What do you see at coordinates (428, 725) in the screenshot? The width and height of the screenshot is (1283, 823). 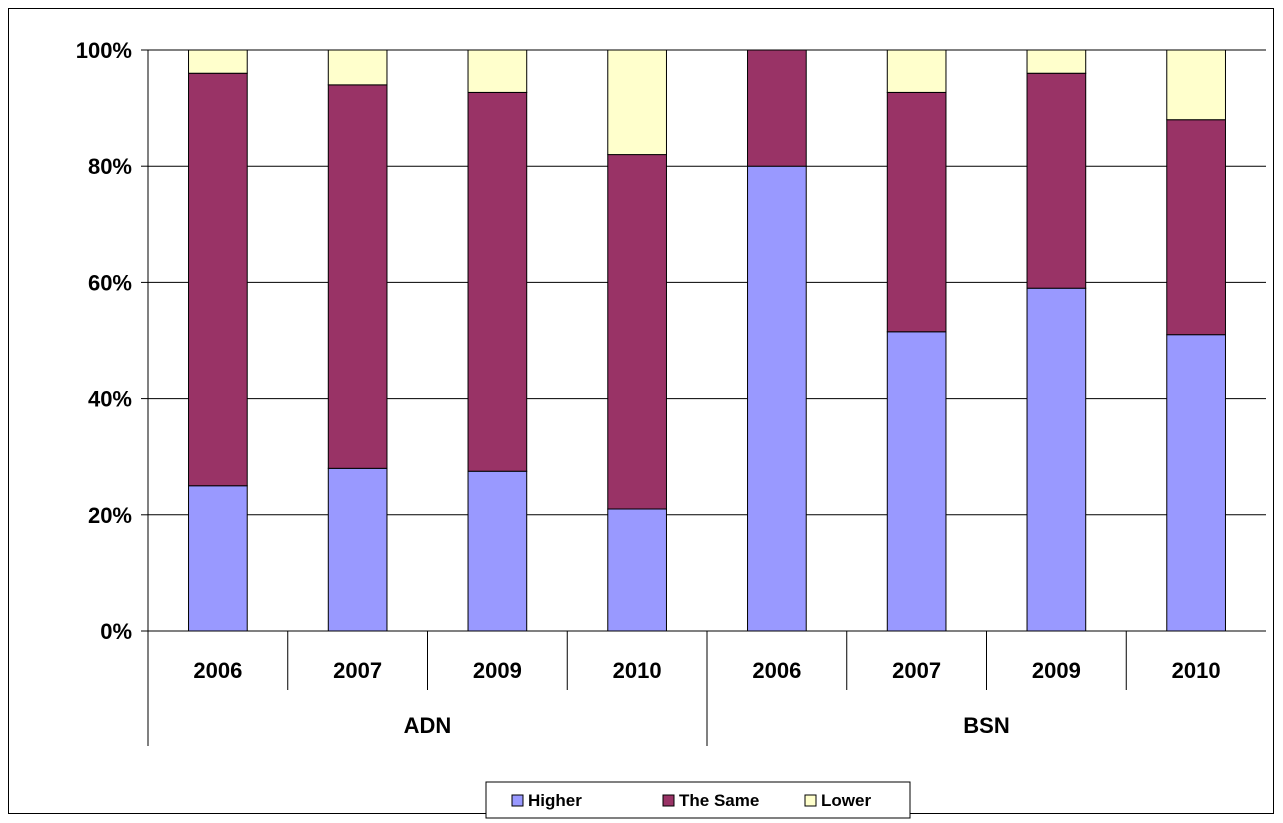 I see `x-group-label: ADN` at bounding box center [428, 725].